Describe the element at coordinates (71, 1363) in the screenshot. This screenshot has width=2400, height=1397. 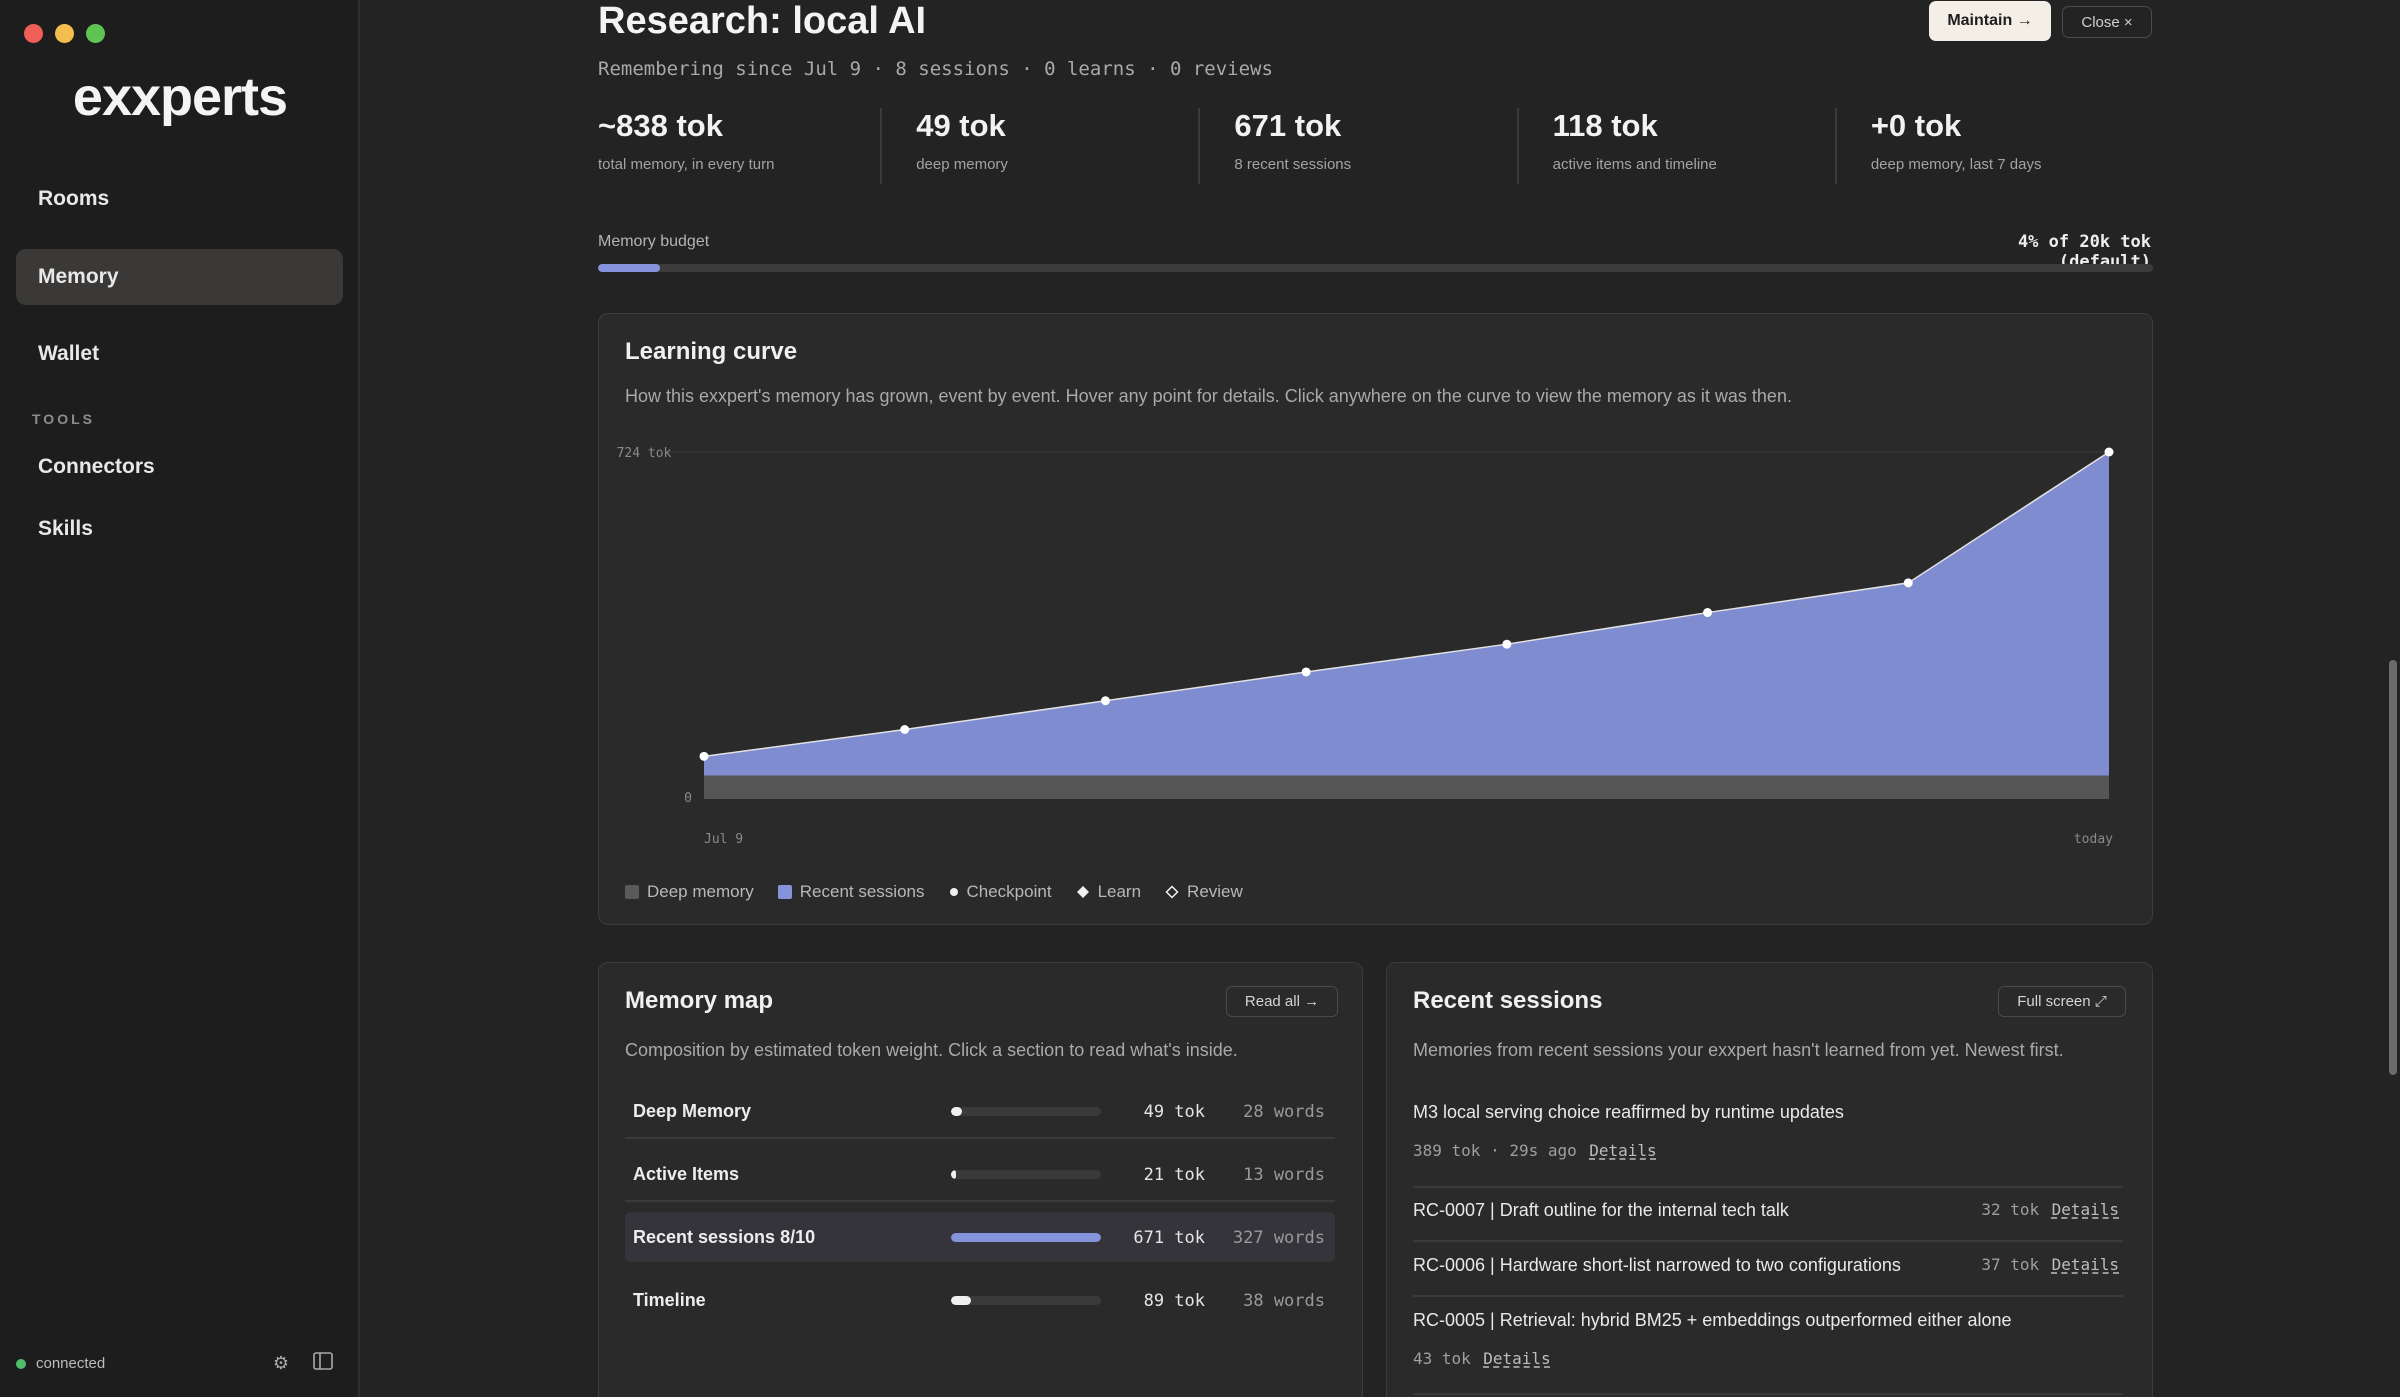
I see `connection-status-text: connected` at that location.